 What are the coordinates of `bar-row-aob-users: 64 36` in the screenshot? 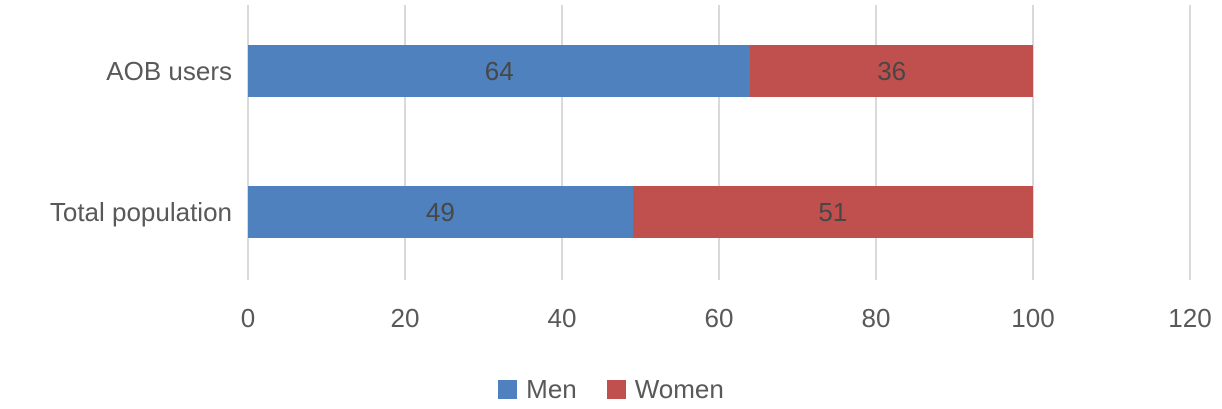 It's located at (719, 71).